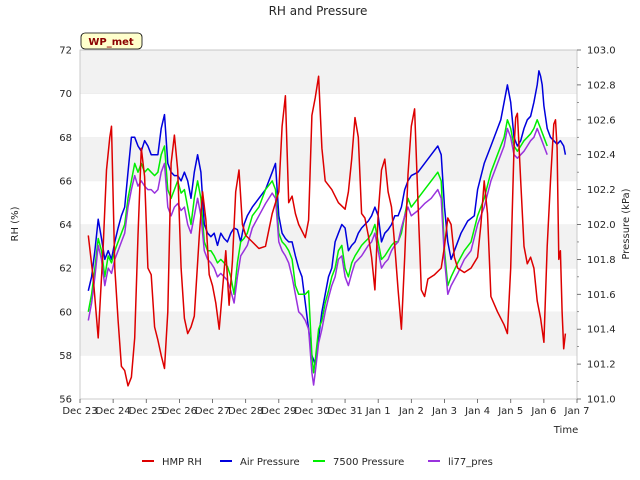  I want to click on y-left-axis-ticks: 56 58 60 62 64 66 68 70 72, so click(65, 226).